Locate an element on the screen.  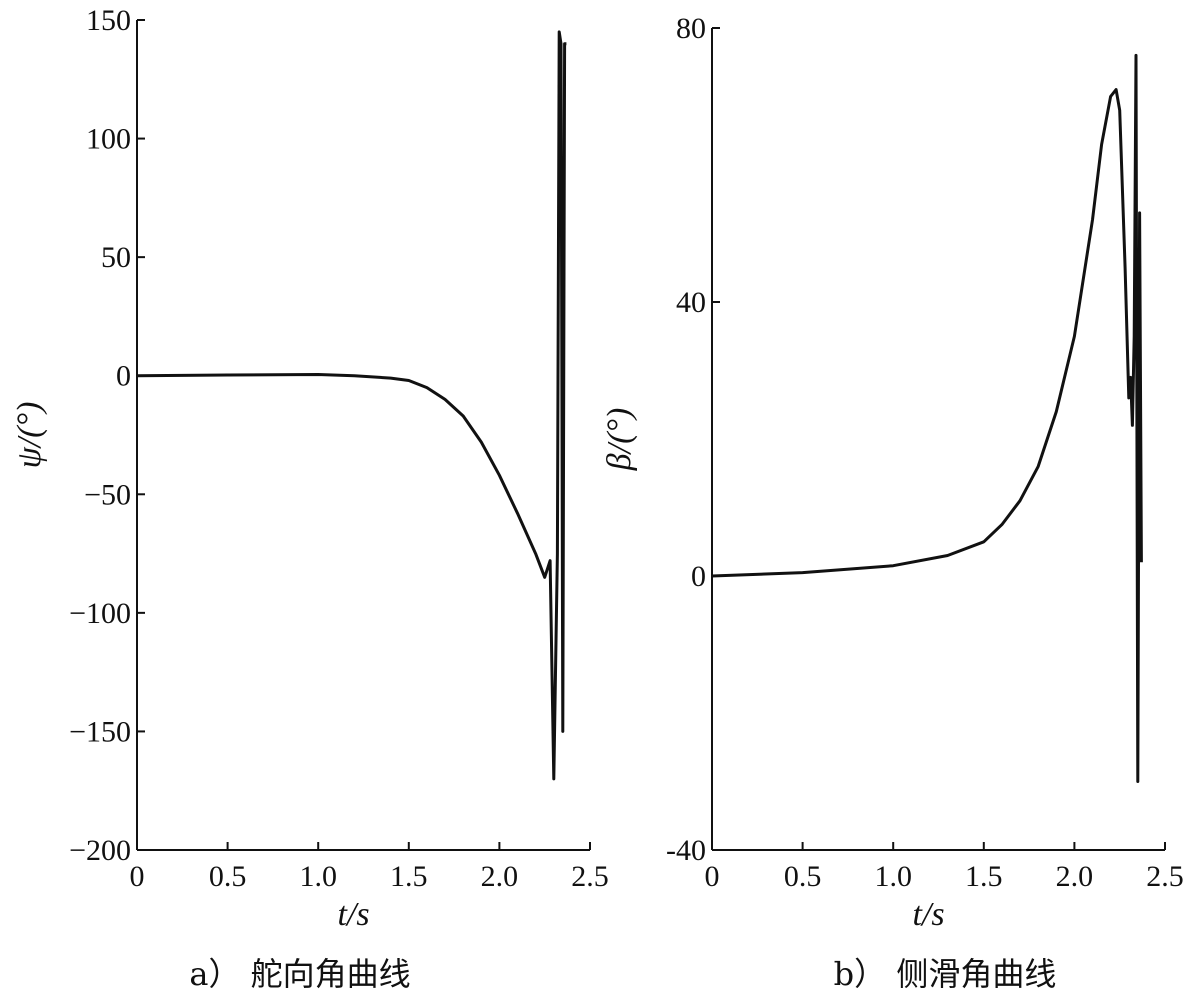
panel-caption: b） 侧滑角曲线 is located at coordinates (945, 974).